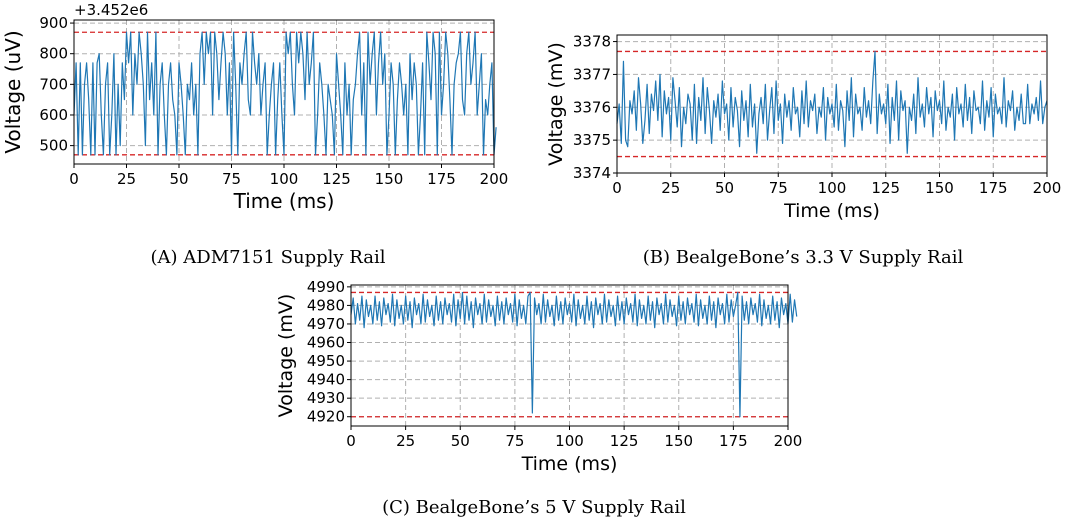 The height and width of the screenshot is (528, 1067). Describe the element at coordinates (592, 173) in the screenshot. I see `y-tick-label: 3374` at that location.